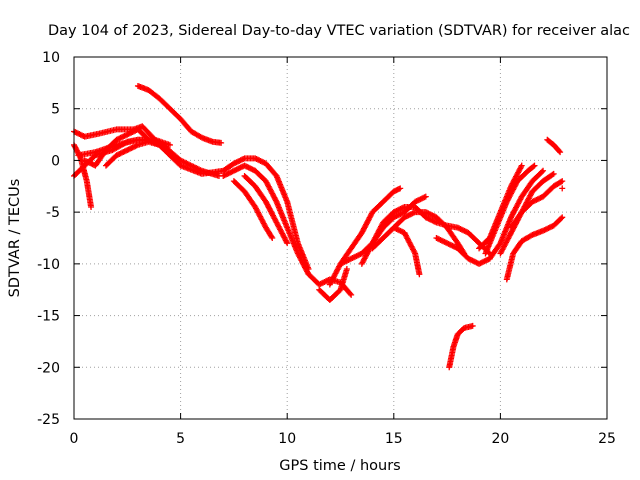  I want to click on series-arc-i, so click(253, 209).